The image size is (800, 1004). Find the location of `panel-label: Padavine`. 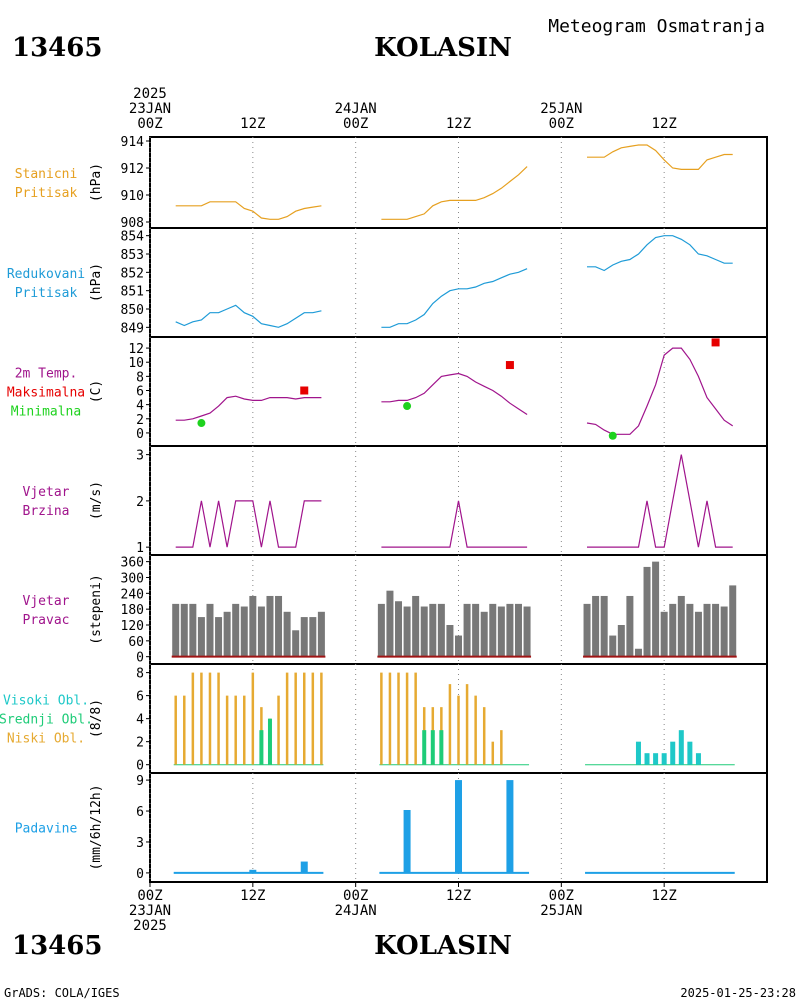

panel-label: Padavine is located at coordinates (46, 829).